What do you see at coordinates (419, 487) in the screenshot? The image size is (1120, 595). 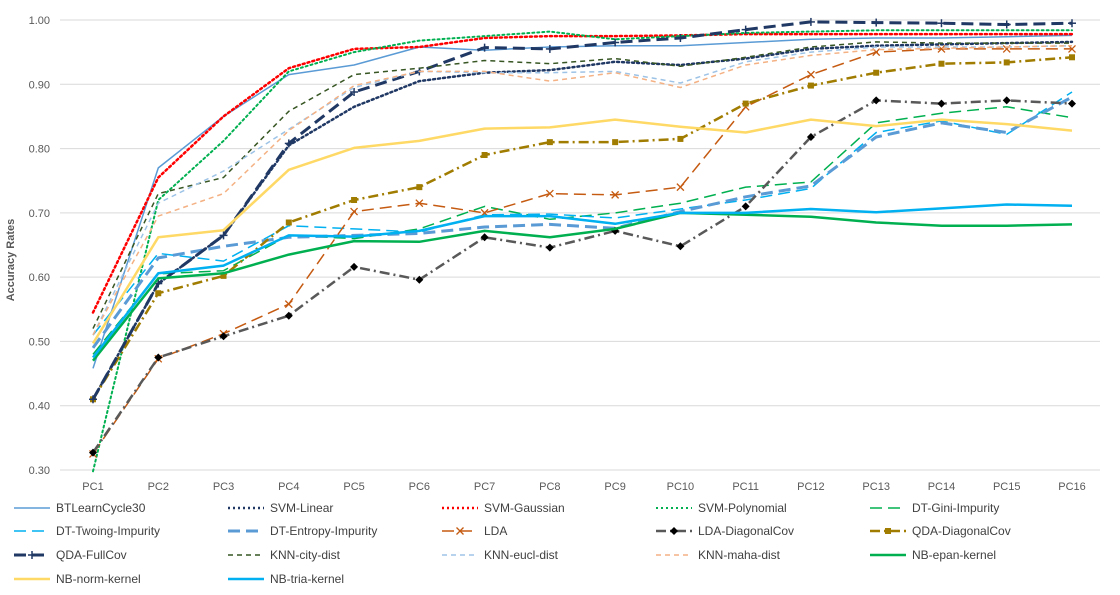 I see `x-tick-label: PC6` at bounding box center [419, 487].